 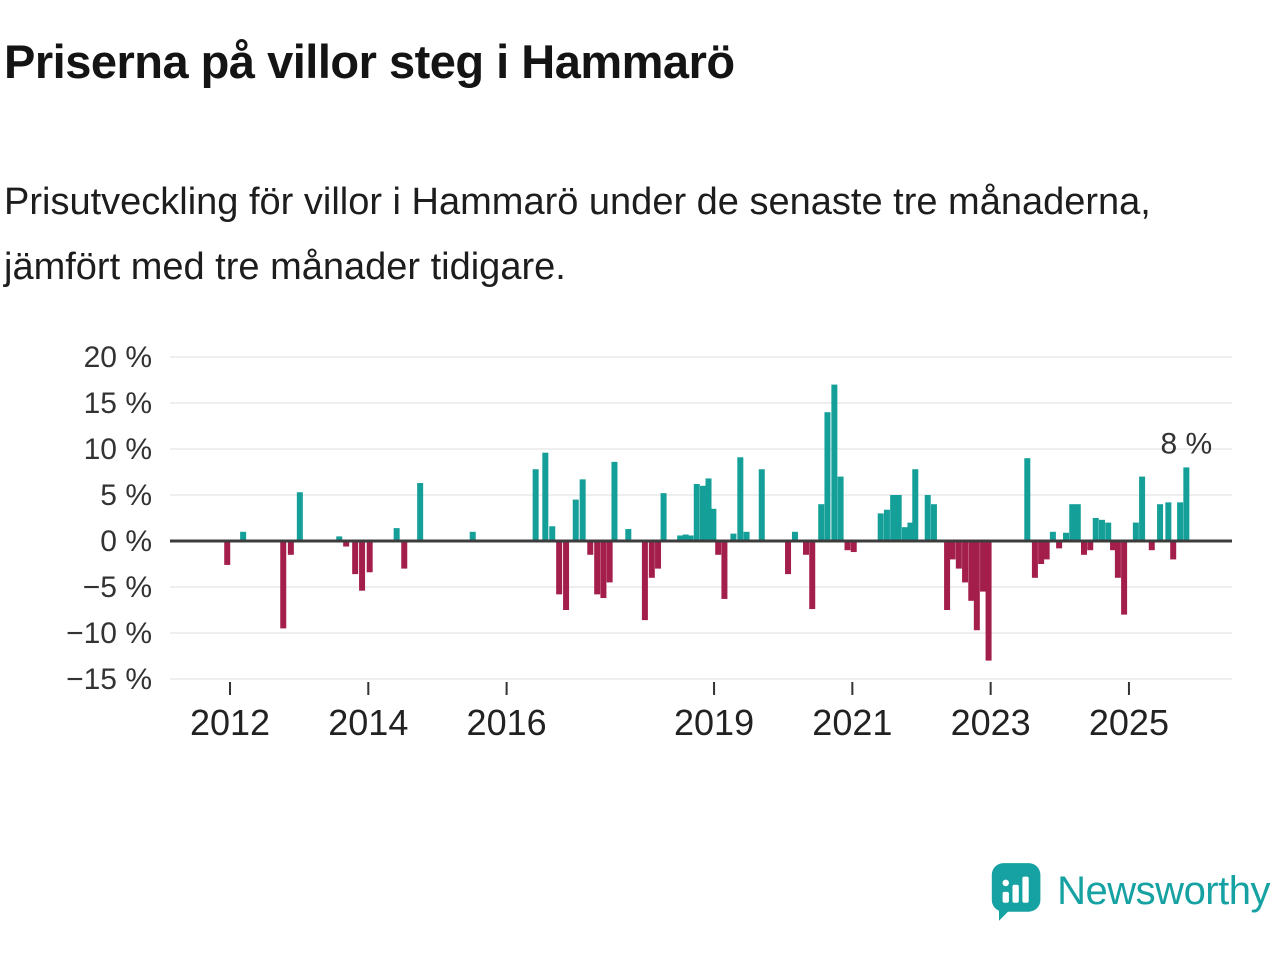 I want to click on brand-footer: Newsworthy, so click(x=1130, y=891).